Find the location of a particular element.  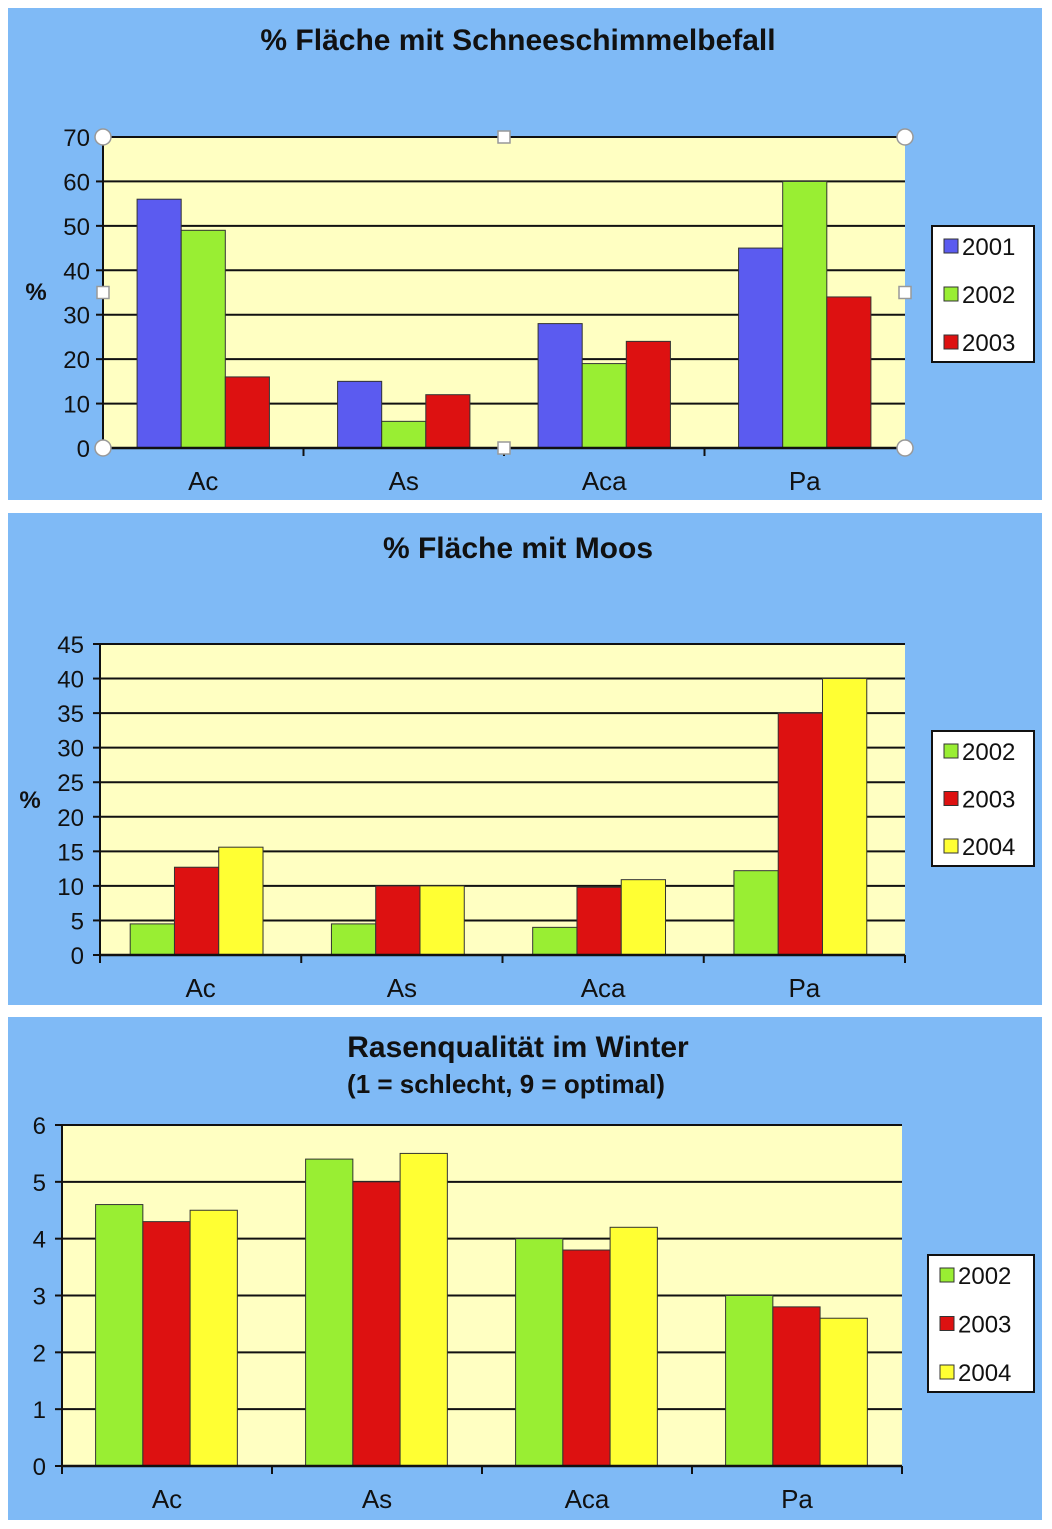

y-tick-label: 35 is located at coordinates (70, 714).